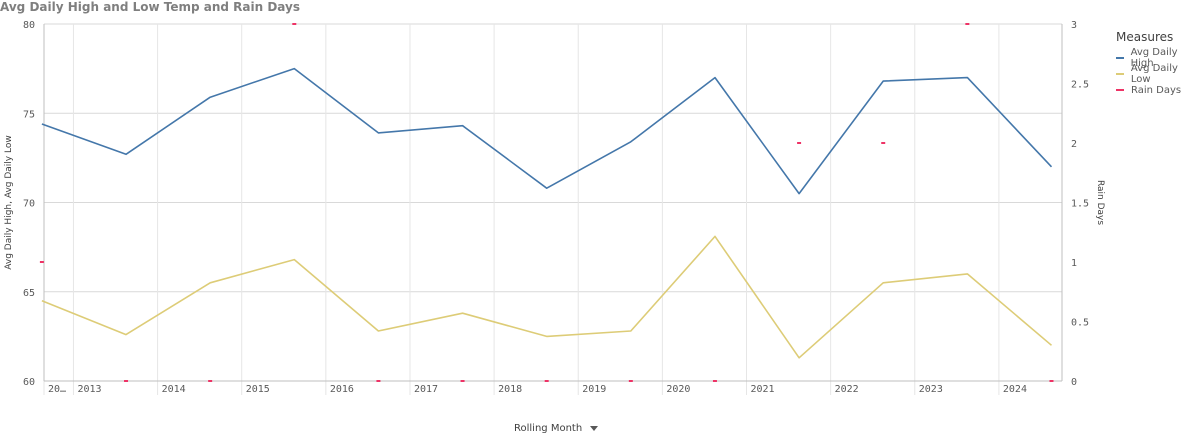  I want to click on y2-tick-label: 3, so click(1074, 25).